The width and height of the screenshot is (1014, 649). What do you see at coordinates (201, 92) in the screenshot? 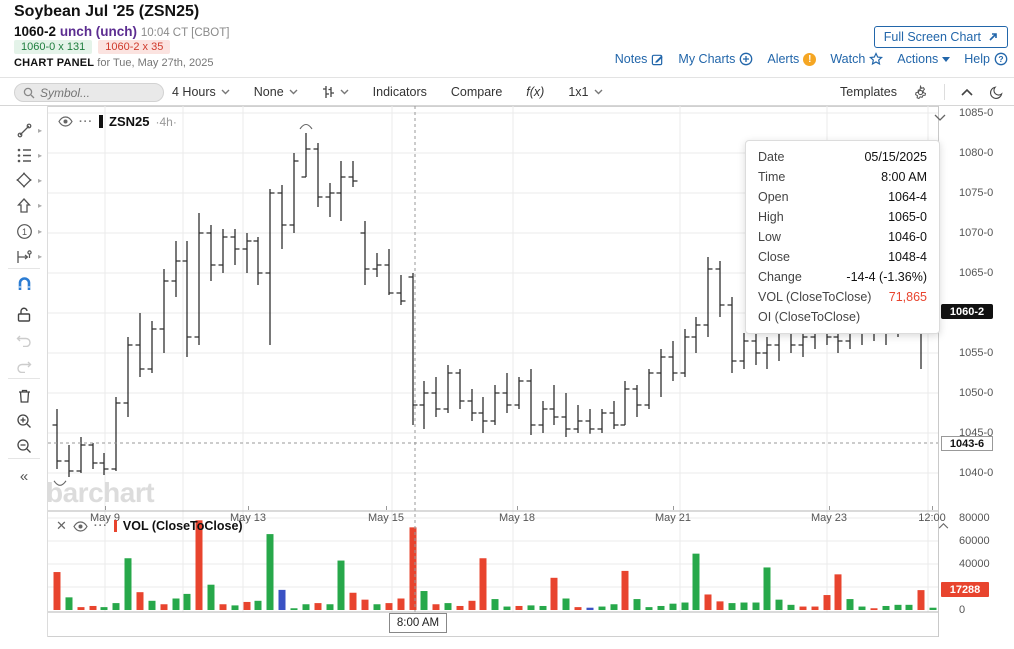
I see `period-dropdown: 4 Hours` at bounding box center [201, 92].